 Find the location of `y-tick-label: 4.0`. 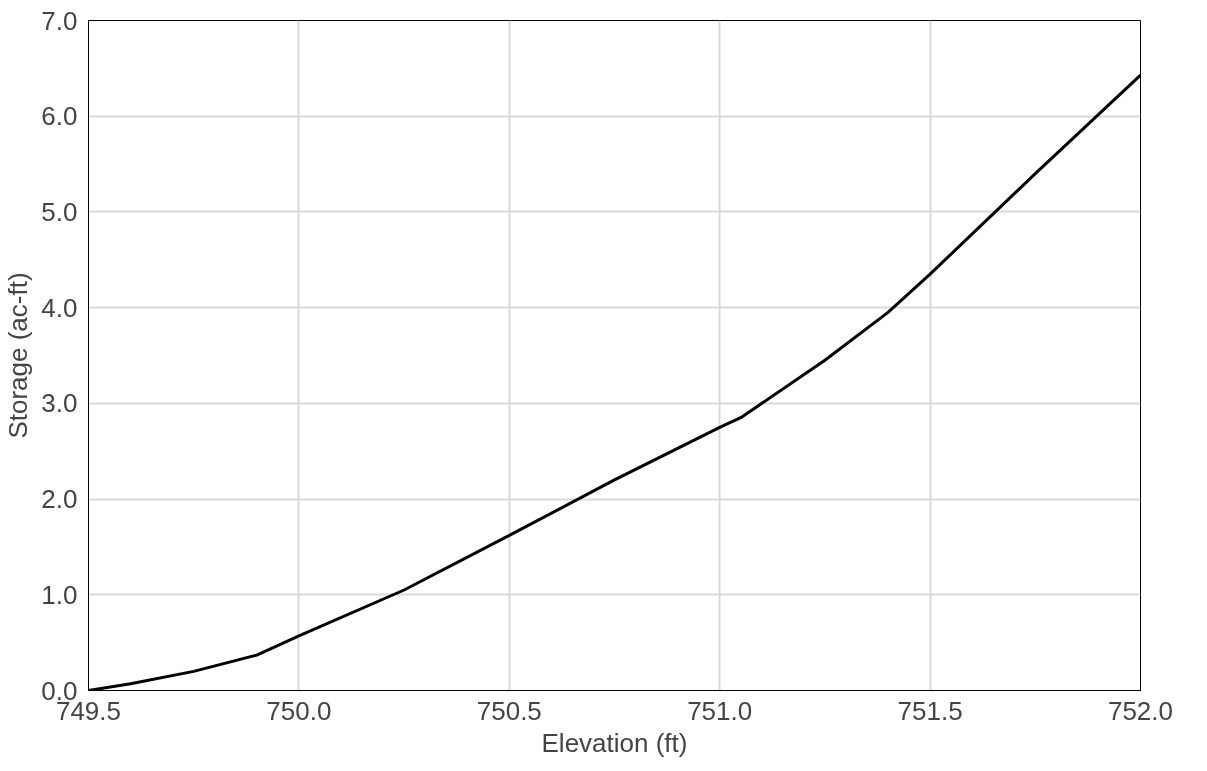

y-tick-label: 4.0 is located at coordinates (59, 307).